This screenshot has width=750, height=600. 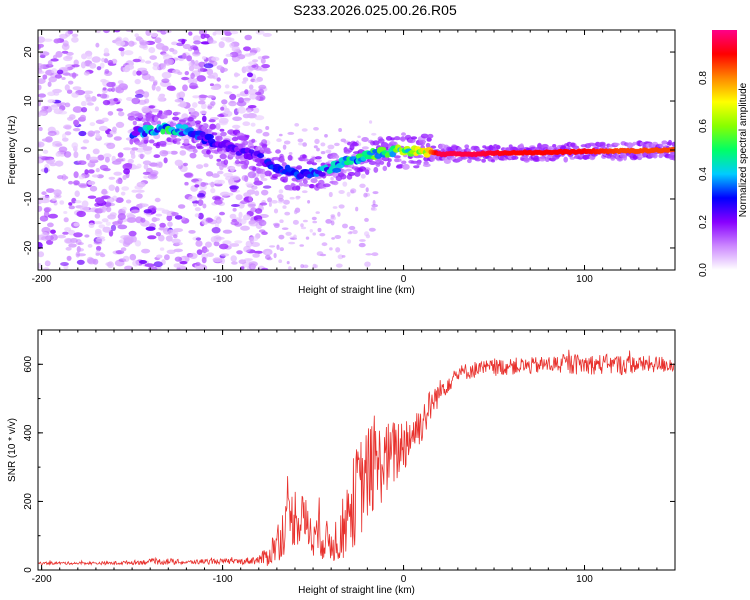 I want to click on bottom-xtick-label: 0, so click(x=404, y=579).